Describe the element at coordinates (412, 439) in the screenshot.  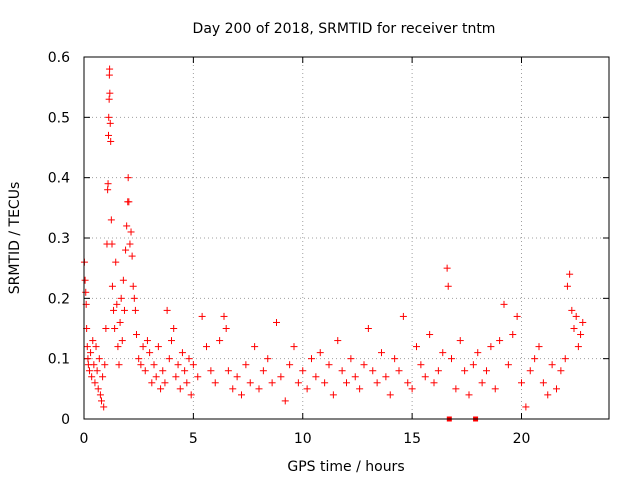
I see `x-tick-label: 15` at that location.